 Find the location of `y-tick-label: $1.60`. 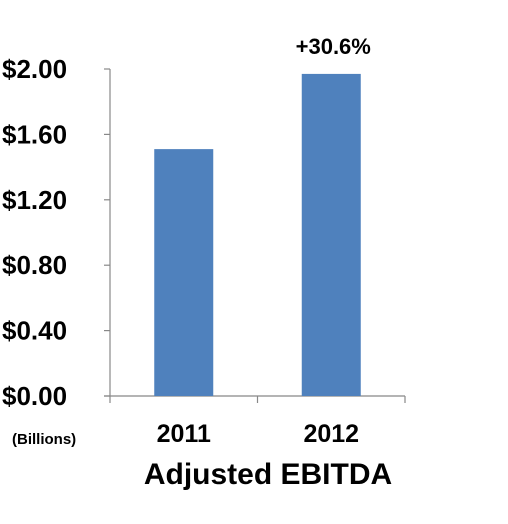

y-tick-label: $1.60 is located at coordinates (34, 134).